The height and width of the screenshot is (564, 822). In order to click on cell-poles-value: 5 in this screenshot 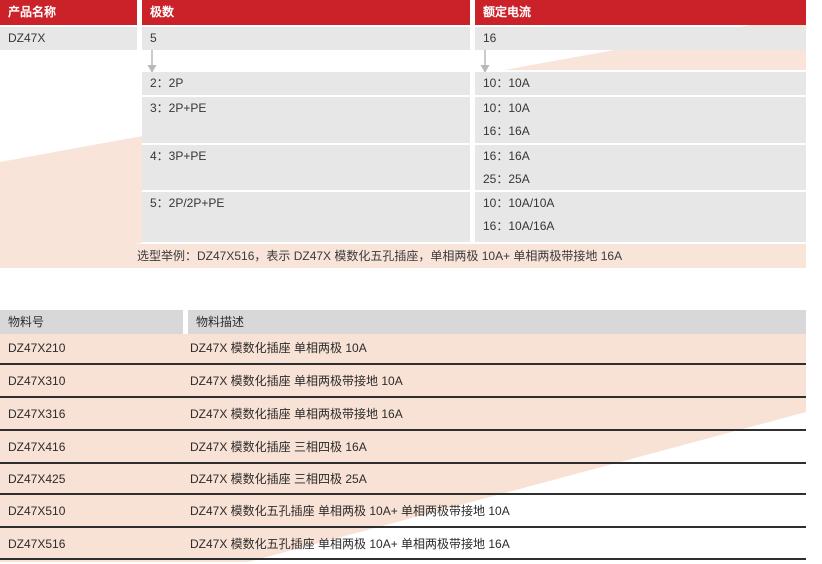, I will do `click(306, 38)`.